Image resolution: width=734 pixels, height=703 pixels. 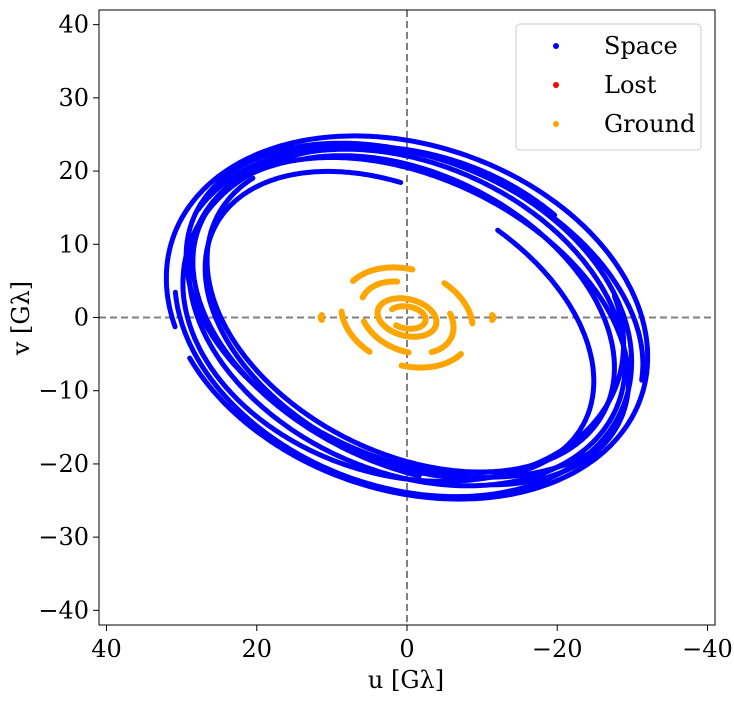 I want to click on y-tick-label: −20, so click(x=63, y=464).